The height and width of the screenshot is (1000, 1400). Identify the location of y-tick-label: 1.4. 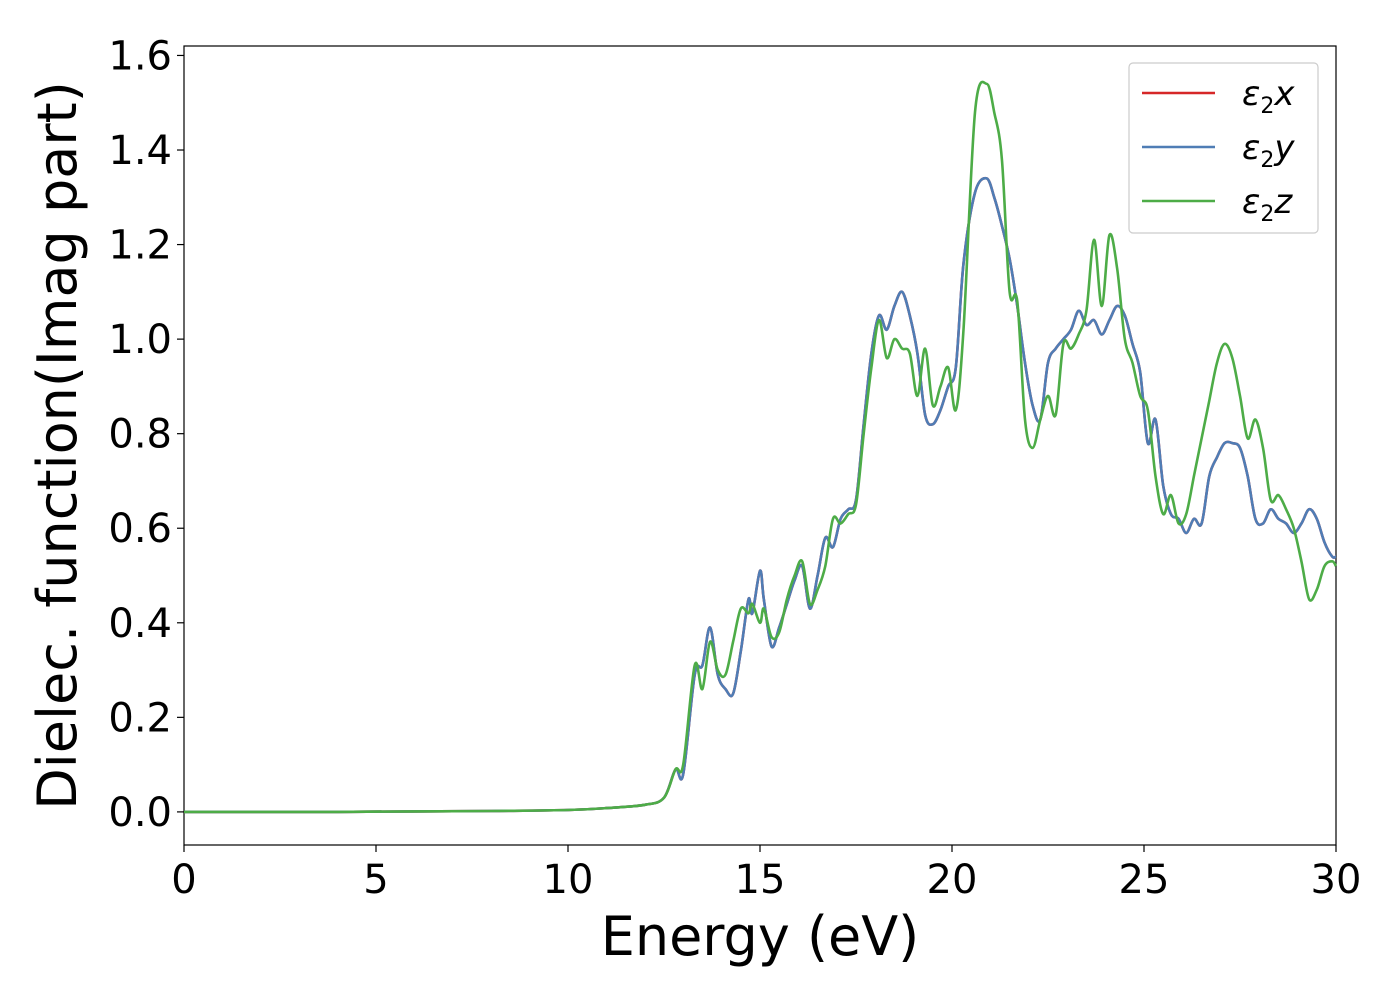
(140, 151).